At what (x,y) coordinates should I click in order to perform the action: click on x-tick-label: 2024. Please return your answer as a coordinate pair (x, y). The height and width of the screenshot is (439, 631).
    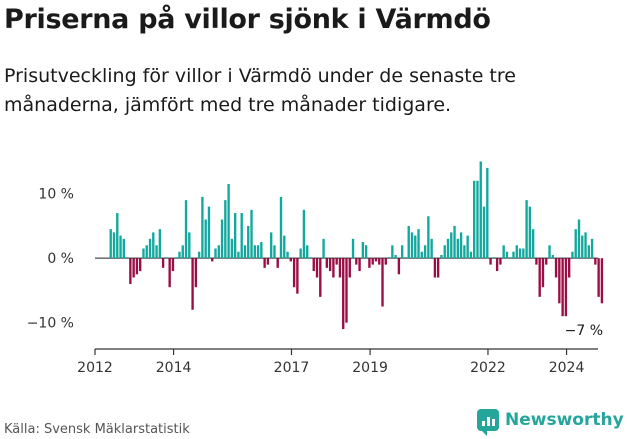
    Looking at the image, I should click on (567, 368).